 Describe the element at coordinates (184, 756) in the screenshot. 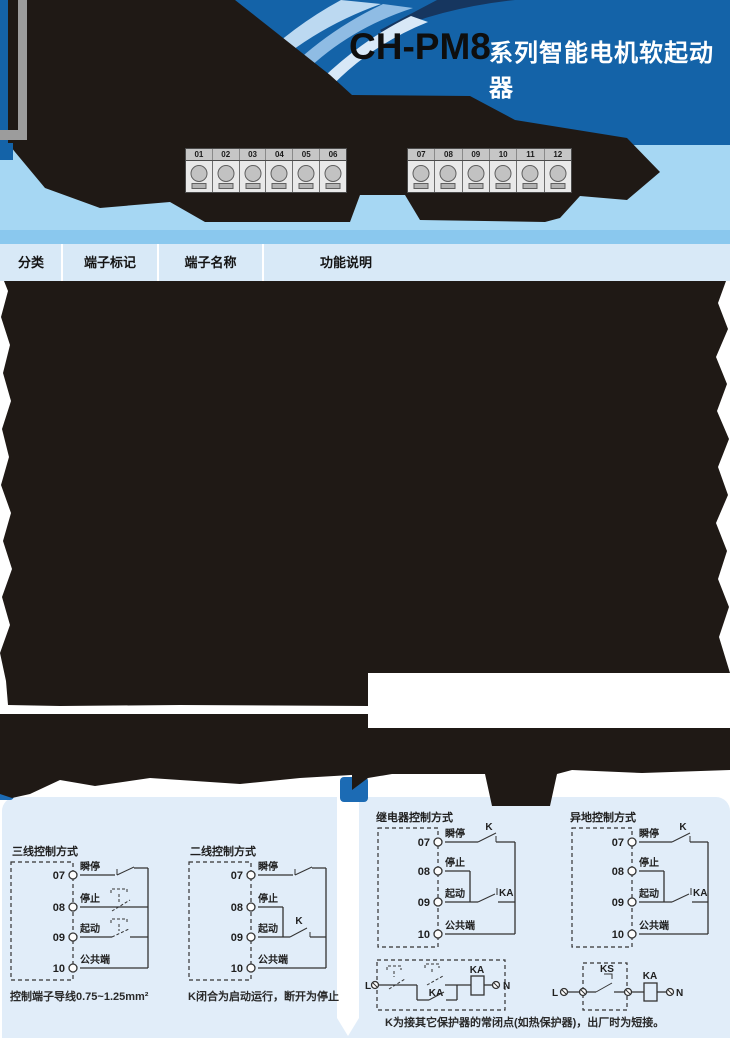

I see `redacted-section-title-left` at that location.